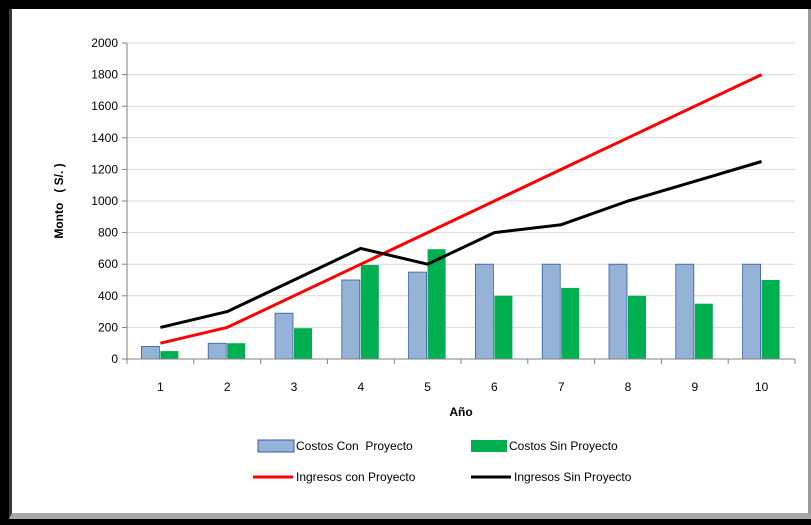 The image size is (811, 525). What do you see at coordinates (427, 387) in the screenshot?
I see `x-tick-label: 5` at bounding box center [427, 387].